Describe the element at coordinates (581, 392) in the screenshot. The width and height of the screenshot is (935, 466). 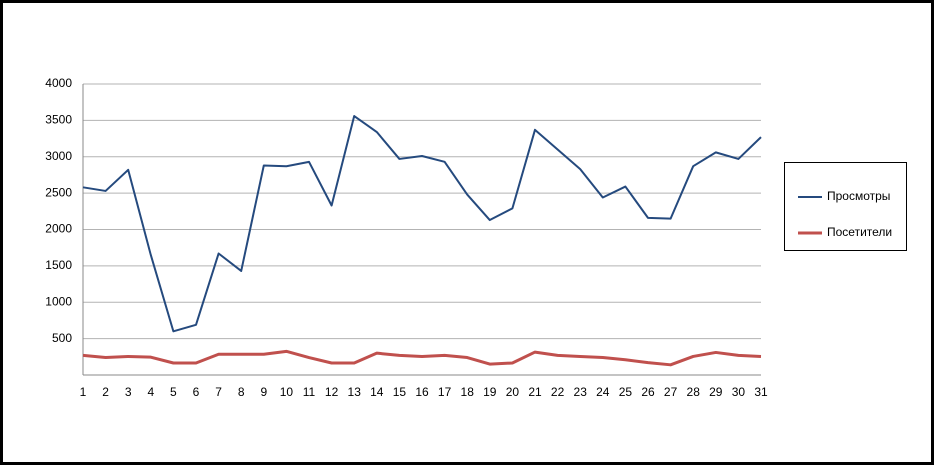
I see `x-tick-label: 23` at that location.